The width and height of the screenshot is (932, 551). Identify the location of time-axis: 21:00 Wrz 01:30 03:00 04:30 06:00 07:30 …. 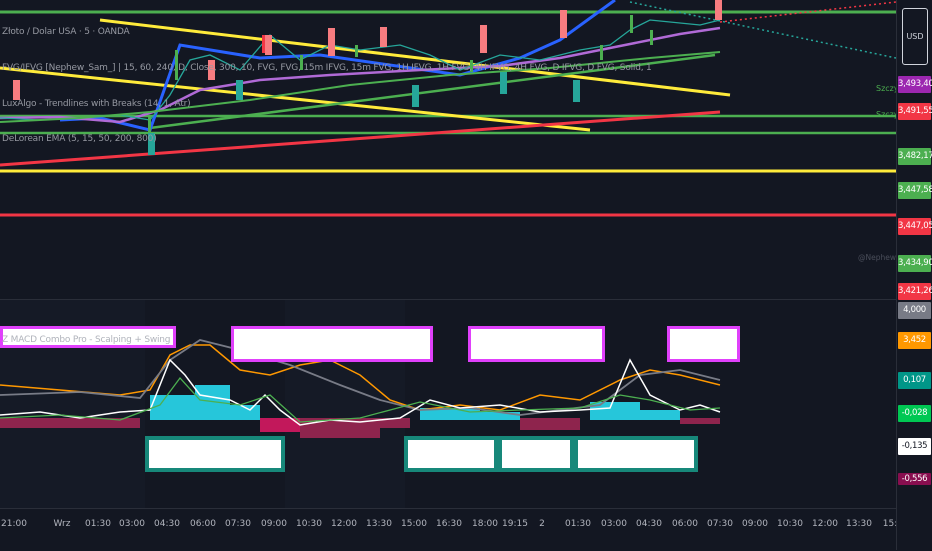
(449, 529).